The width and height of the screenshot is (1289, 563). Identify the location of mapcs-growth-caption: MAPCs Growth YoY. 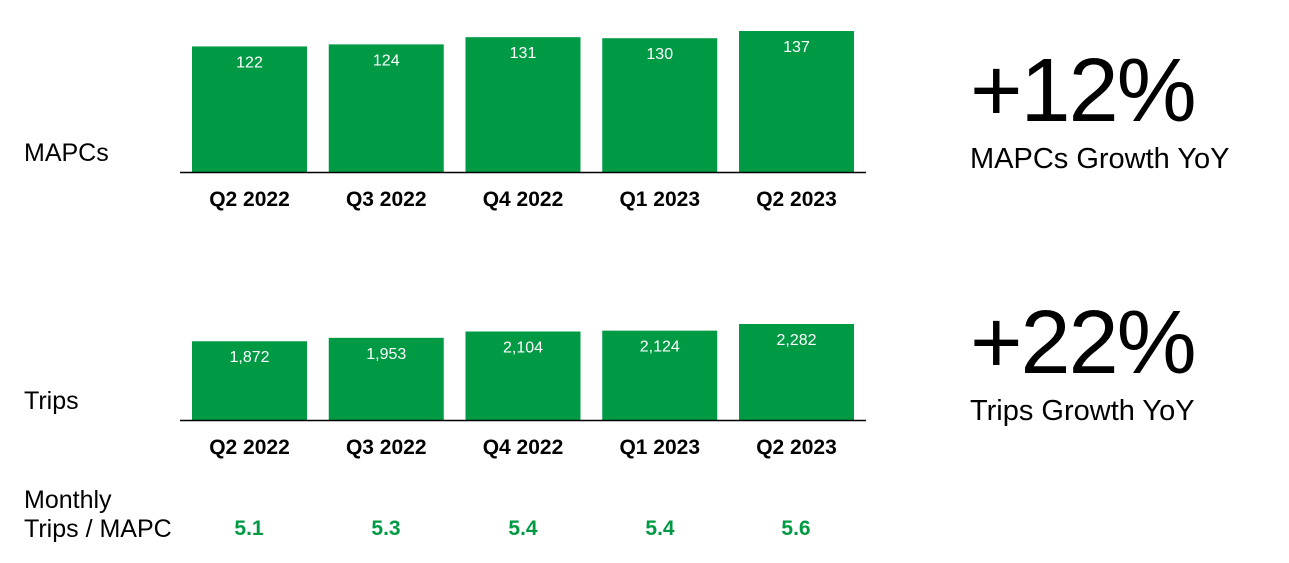
(1100, 159).